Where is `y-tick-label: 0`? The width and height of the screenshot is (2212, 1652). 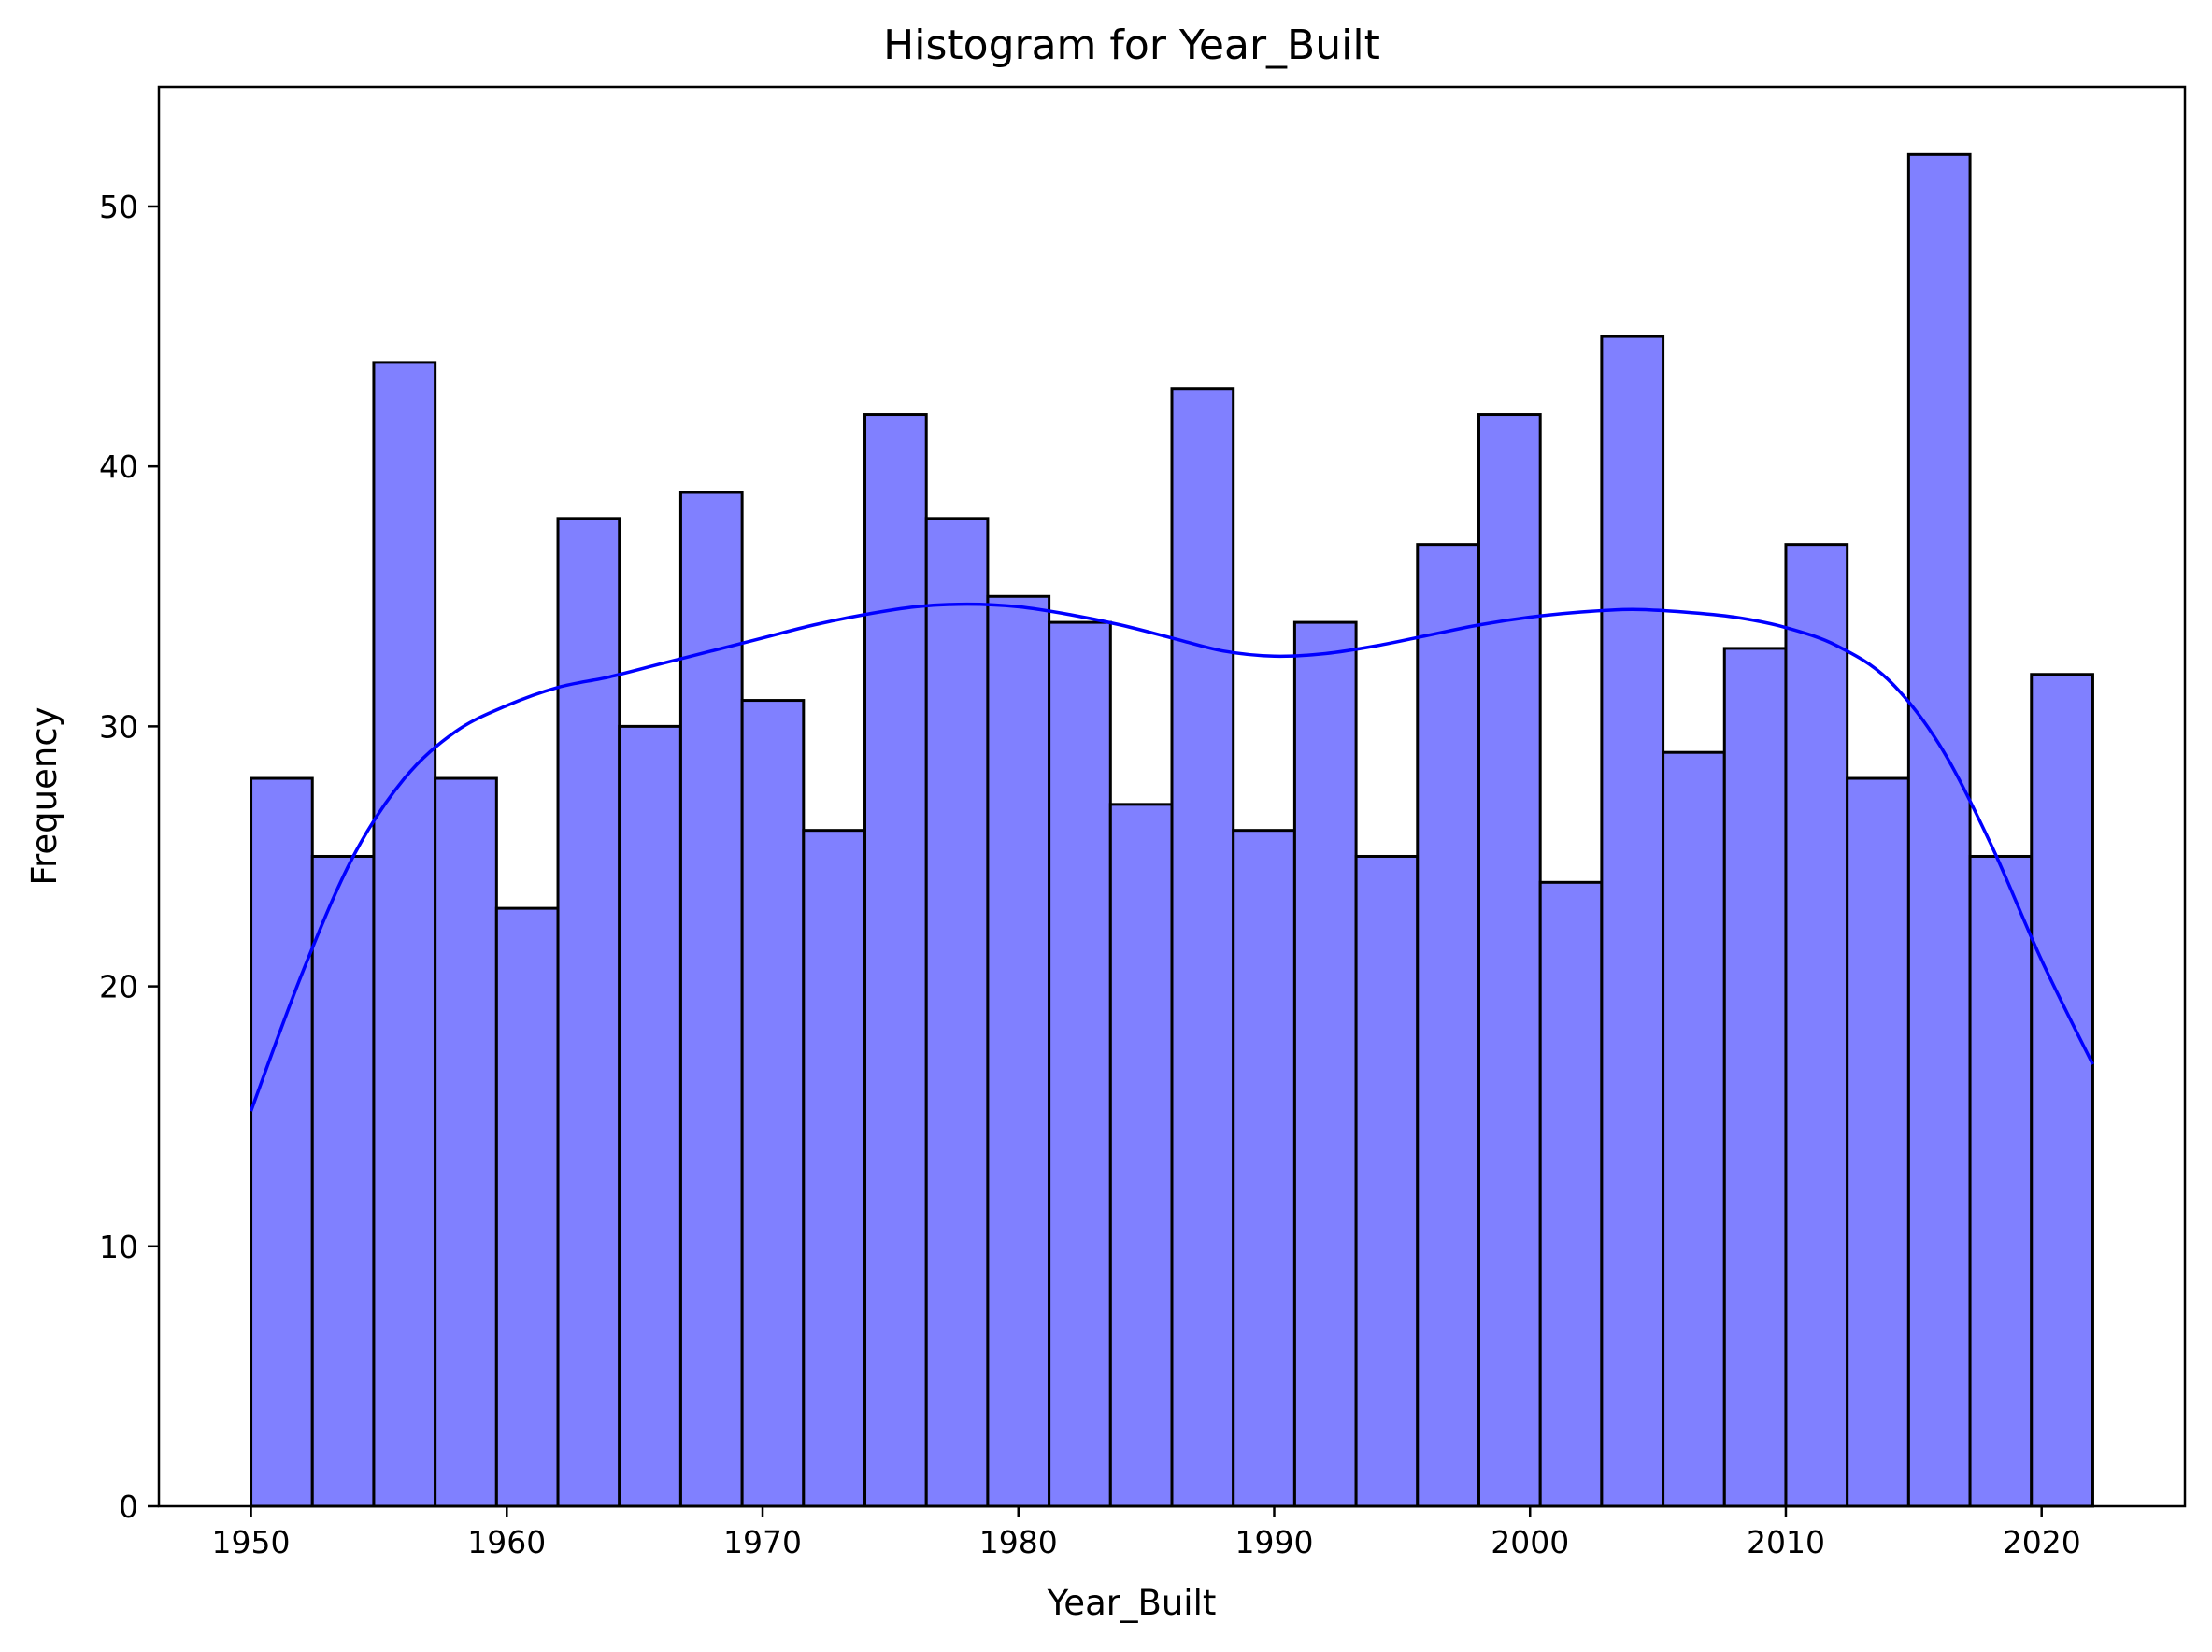 y-tick-label: 0 is located at coordinates (128, 1506).